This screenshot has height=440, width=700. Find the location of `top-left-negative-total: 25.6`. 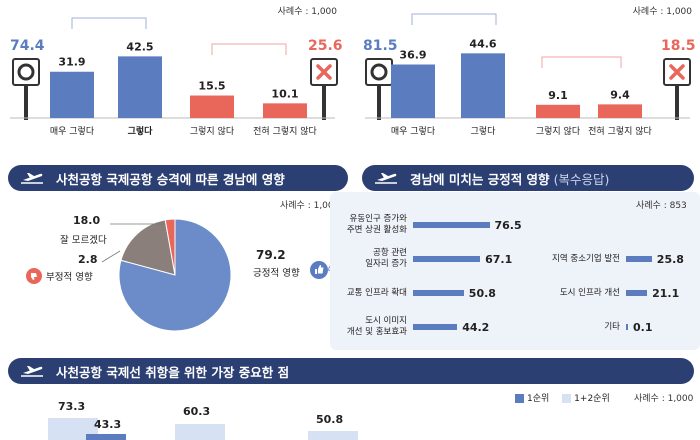

top-left-negative-total: 25.6 is located at coordinates (325, 46).